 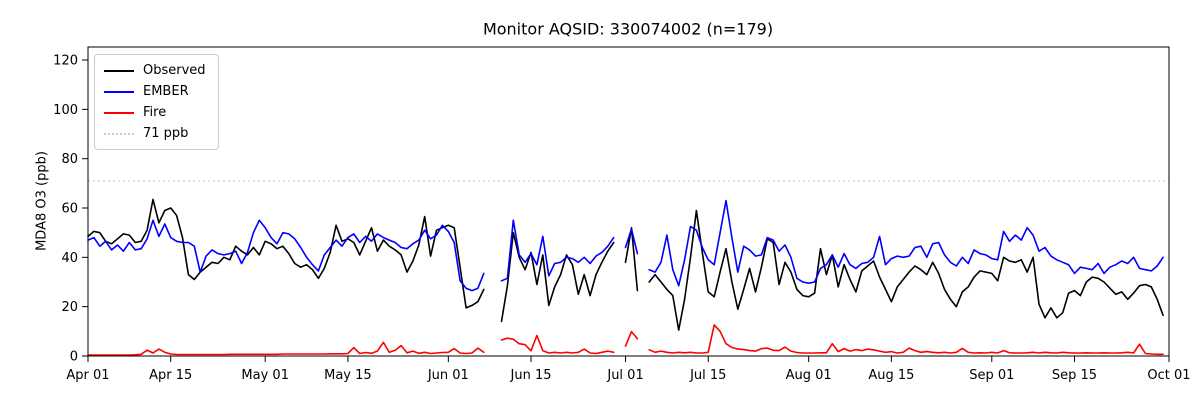 What do you see at coordinates (265, 375) in the screenshot?
I see `x-tick-label: May 01` at bounding box center [265, 375].